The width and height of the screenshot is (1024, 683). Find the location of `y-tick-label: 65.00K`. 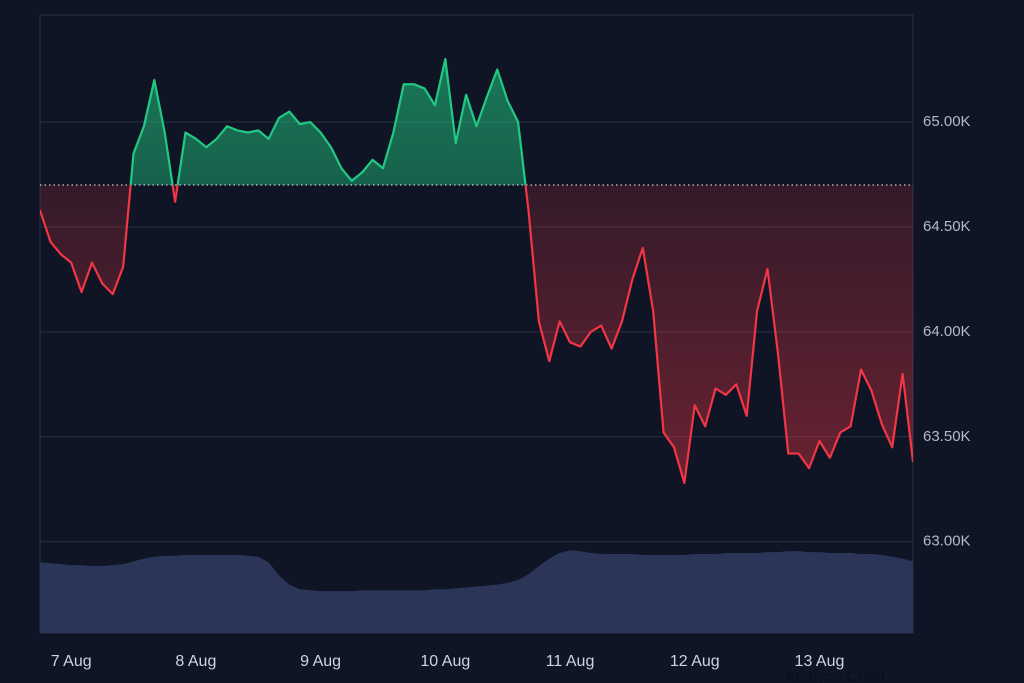

y-tick-label: 65.00K is located at coordinates (947, 121).